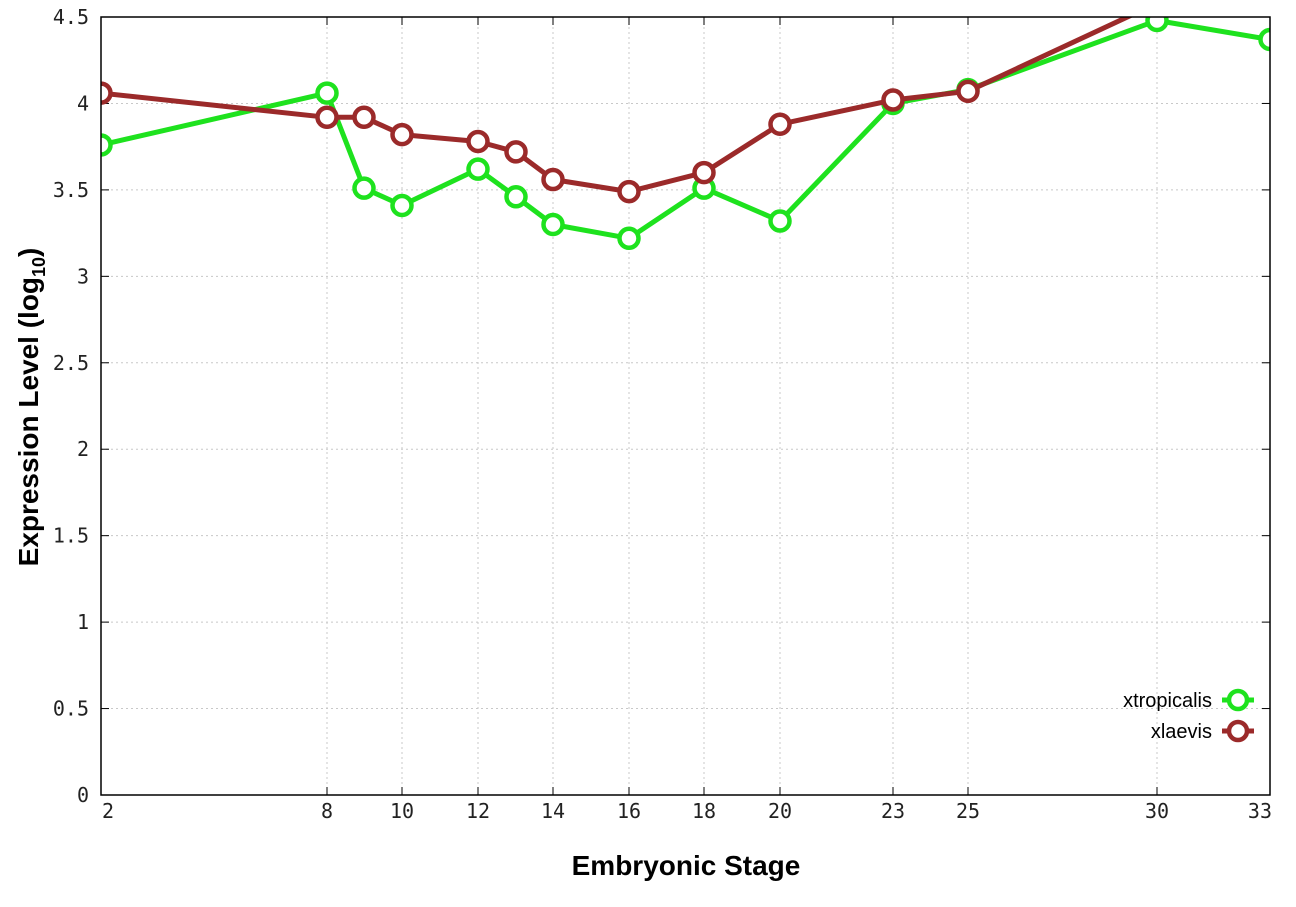 This screenshot has width=1296, height=907. Describe the element at coordinates (327, 811) in the screenshot. I see `x-tick-label: 8` at that location.